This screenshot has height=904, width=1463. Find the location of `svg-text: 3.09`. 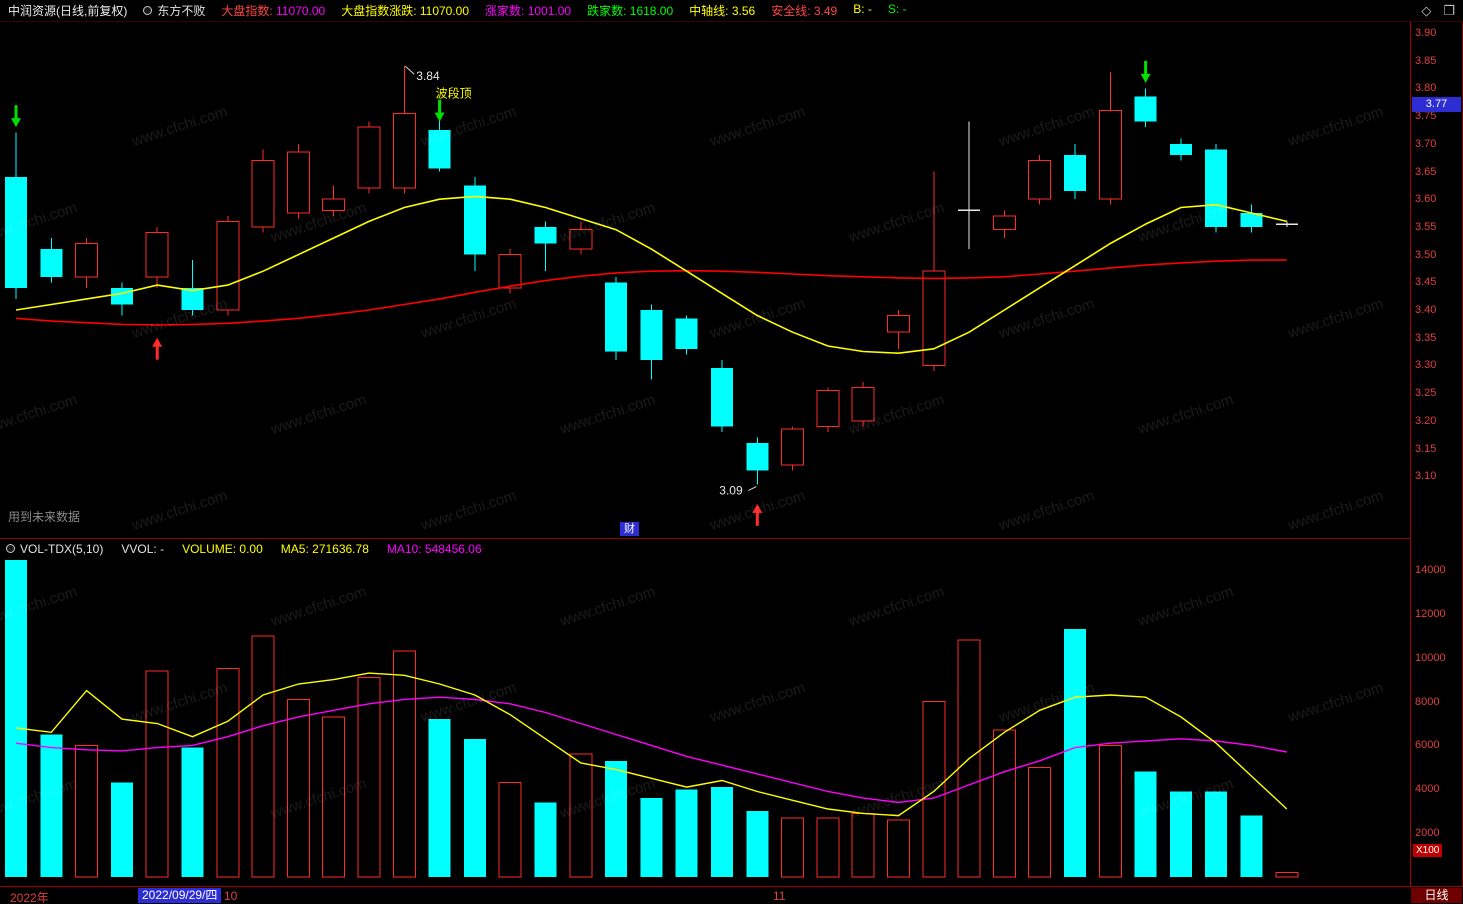

svg-text: 3.09 is located at coordinates (731, 491).